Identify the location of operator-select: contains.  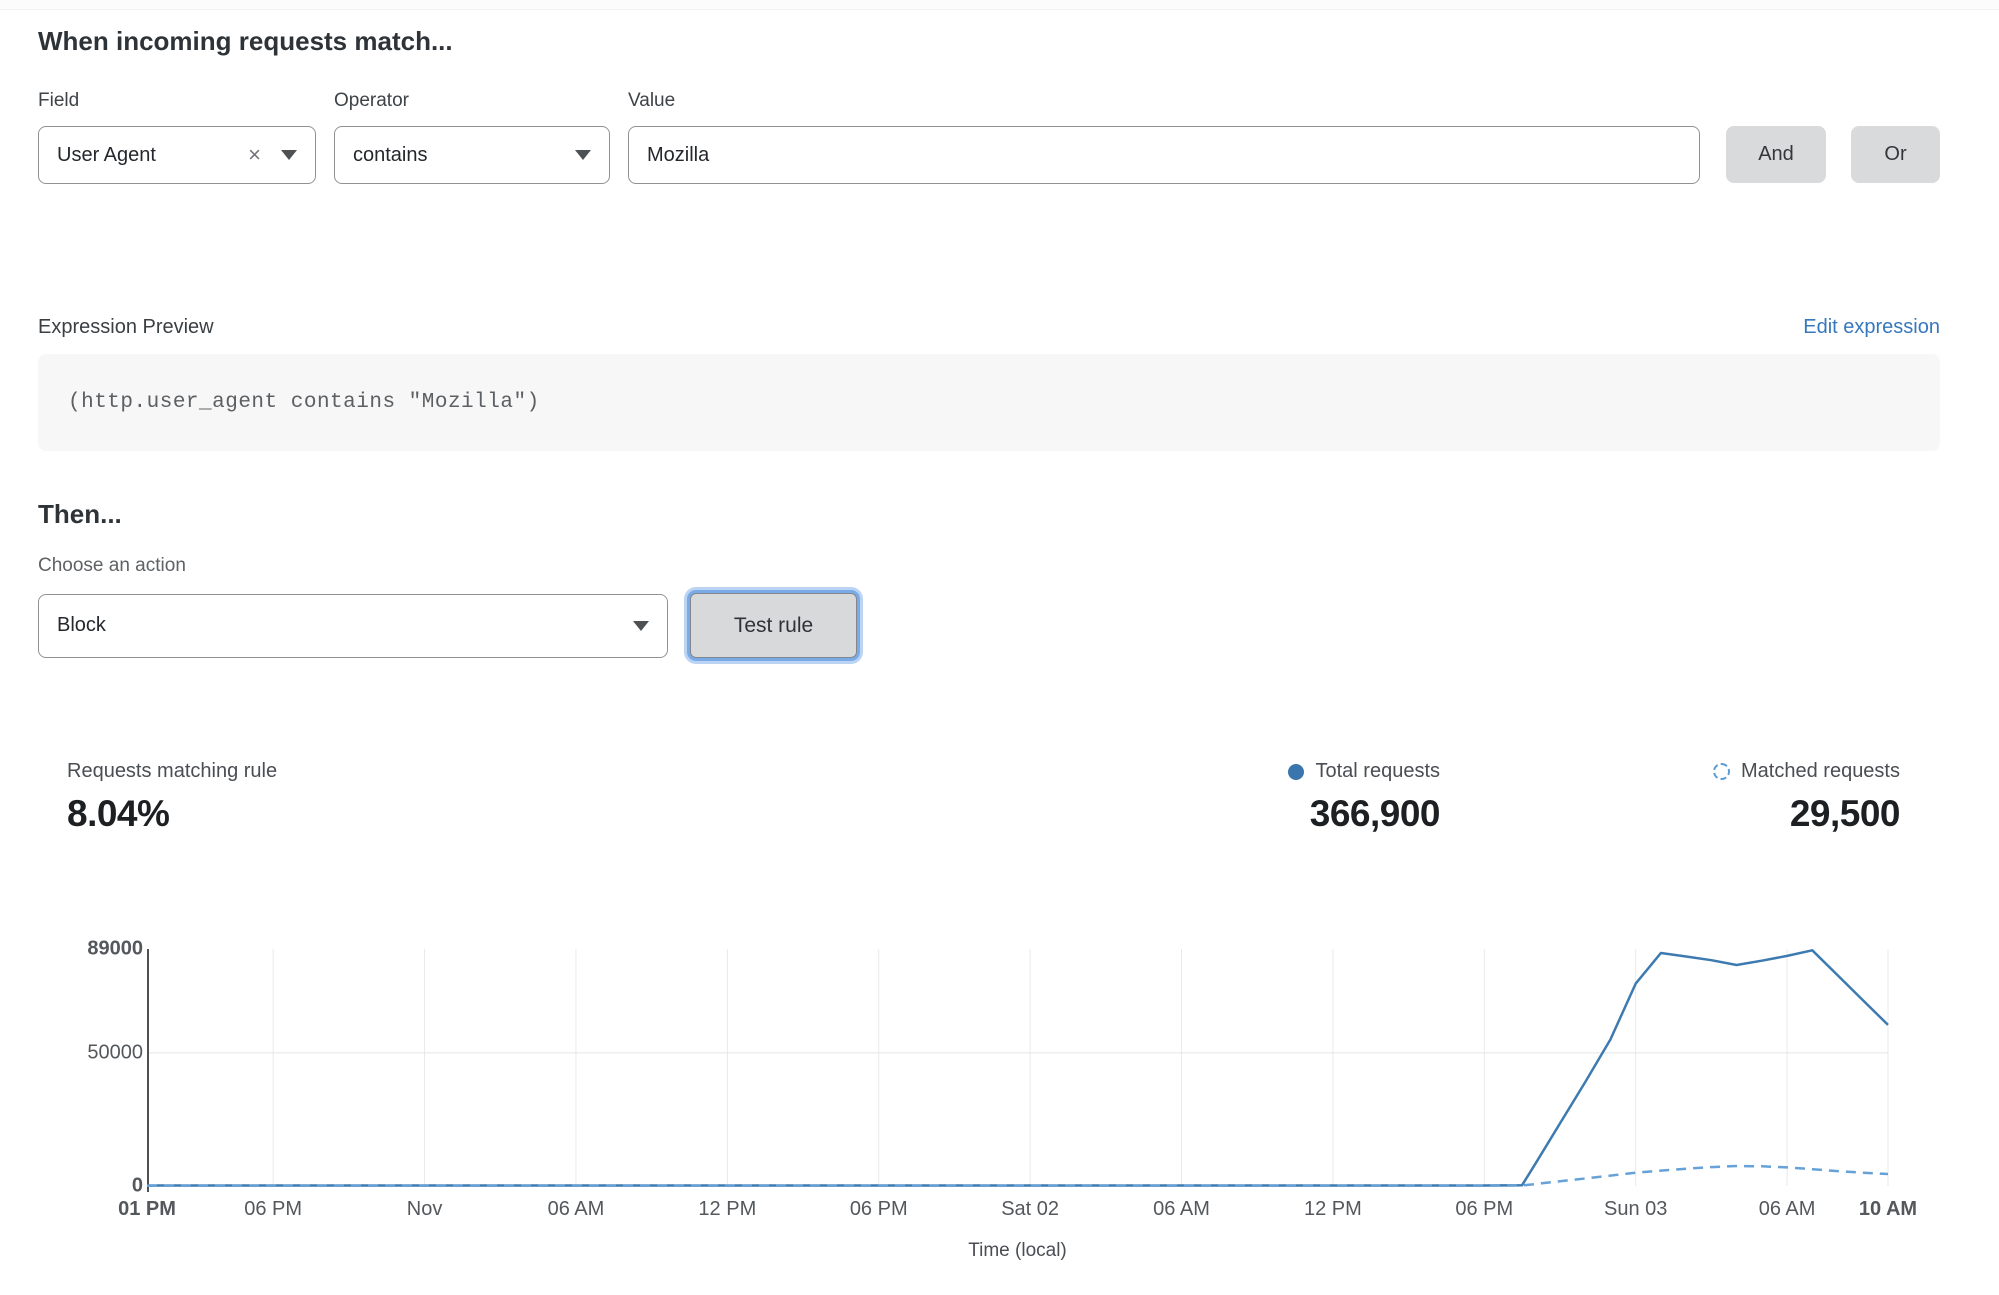
(472, 155).